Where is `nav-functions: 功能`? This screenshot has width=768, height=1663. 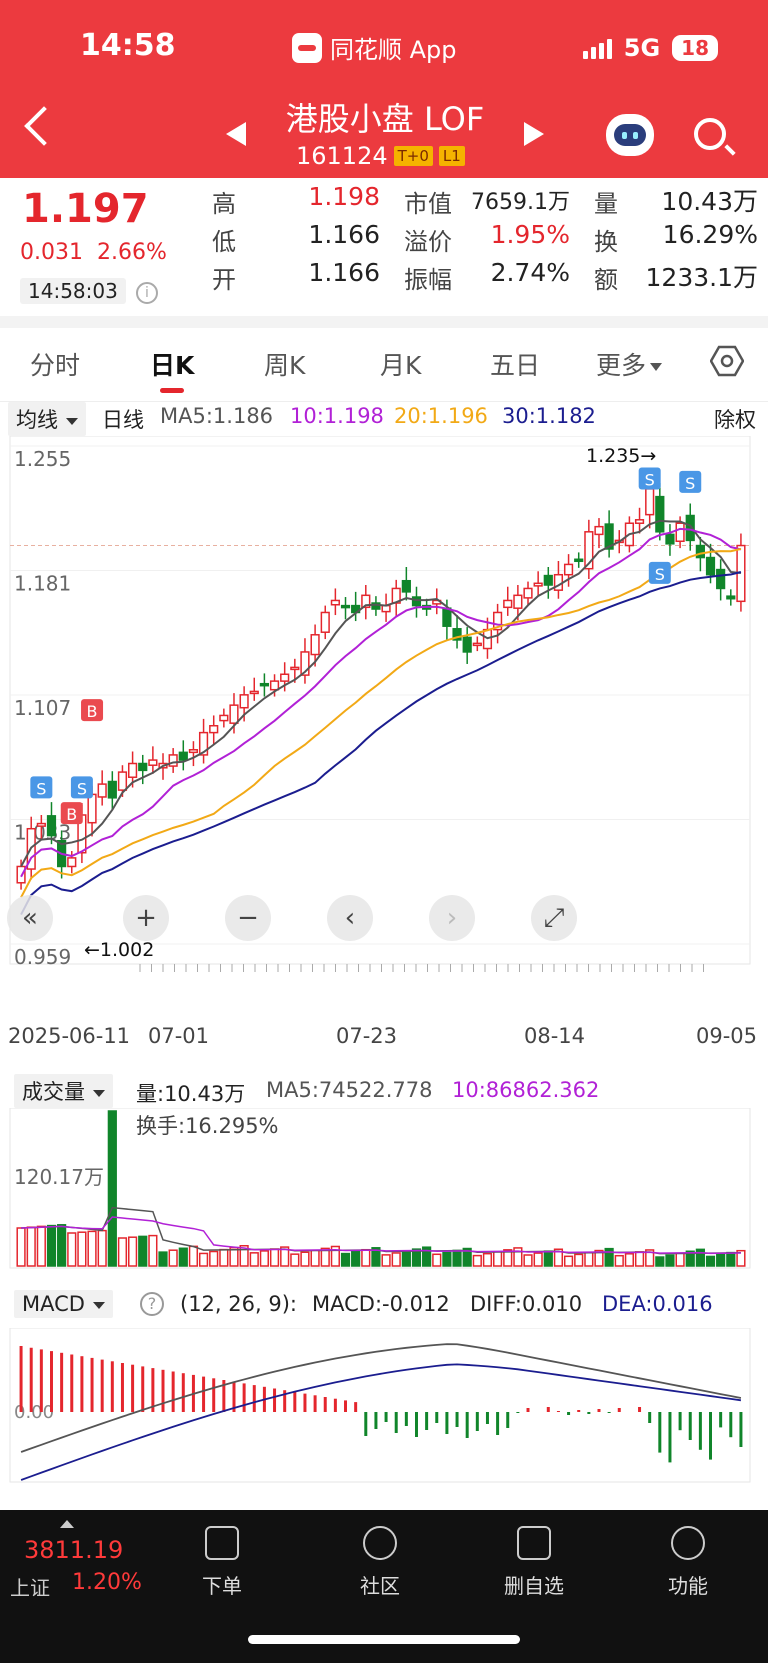 nav-functions: 功能 is located at coordinates (688, 1559).